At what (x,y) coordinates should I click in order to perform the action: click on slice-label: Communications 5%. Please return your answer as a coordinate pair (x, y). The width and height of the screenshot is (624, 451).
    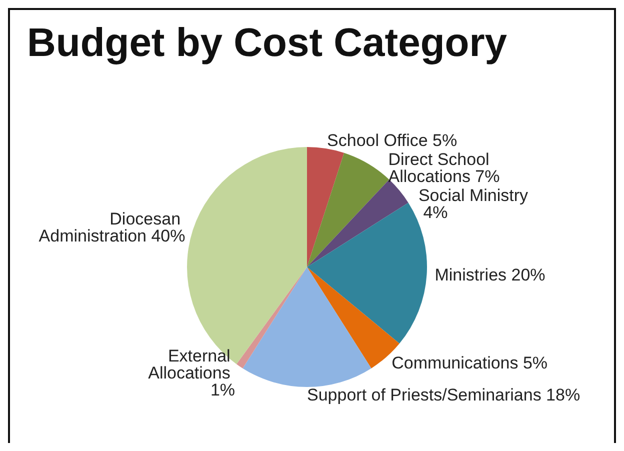
    Looking at the image, I should click on (470, 363).